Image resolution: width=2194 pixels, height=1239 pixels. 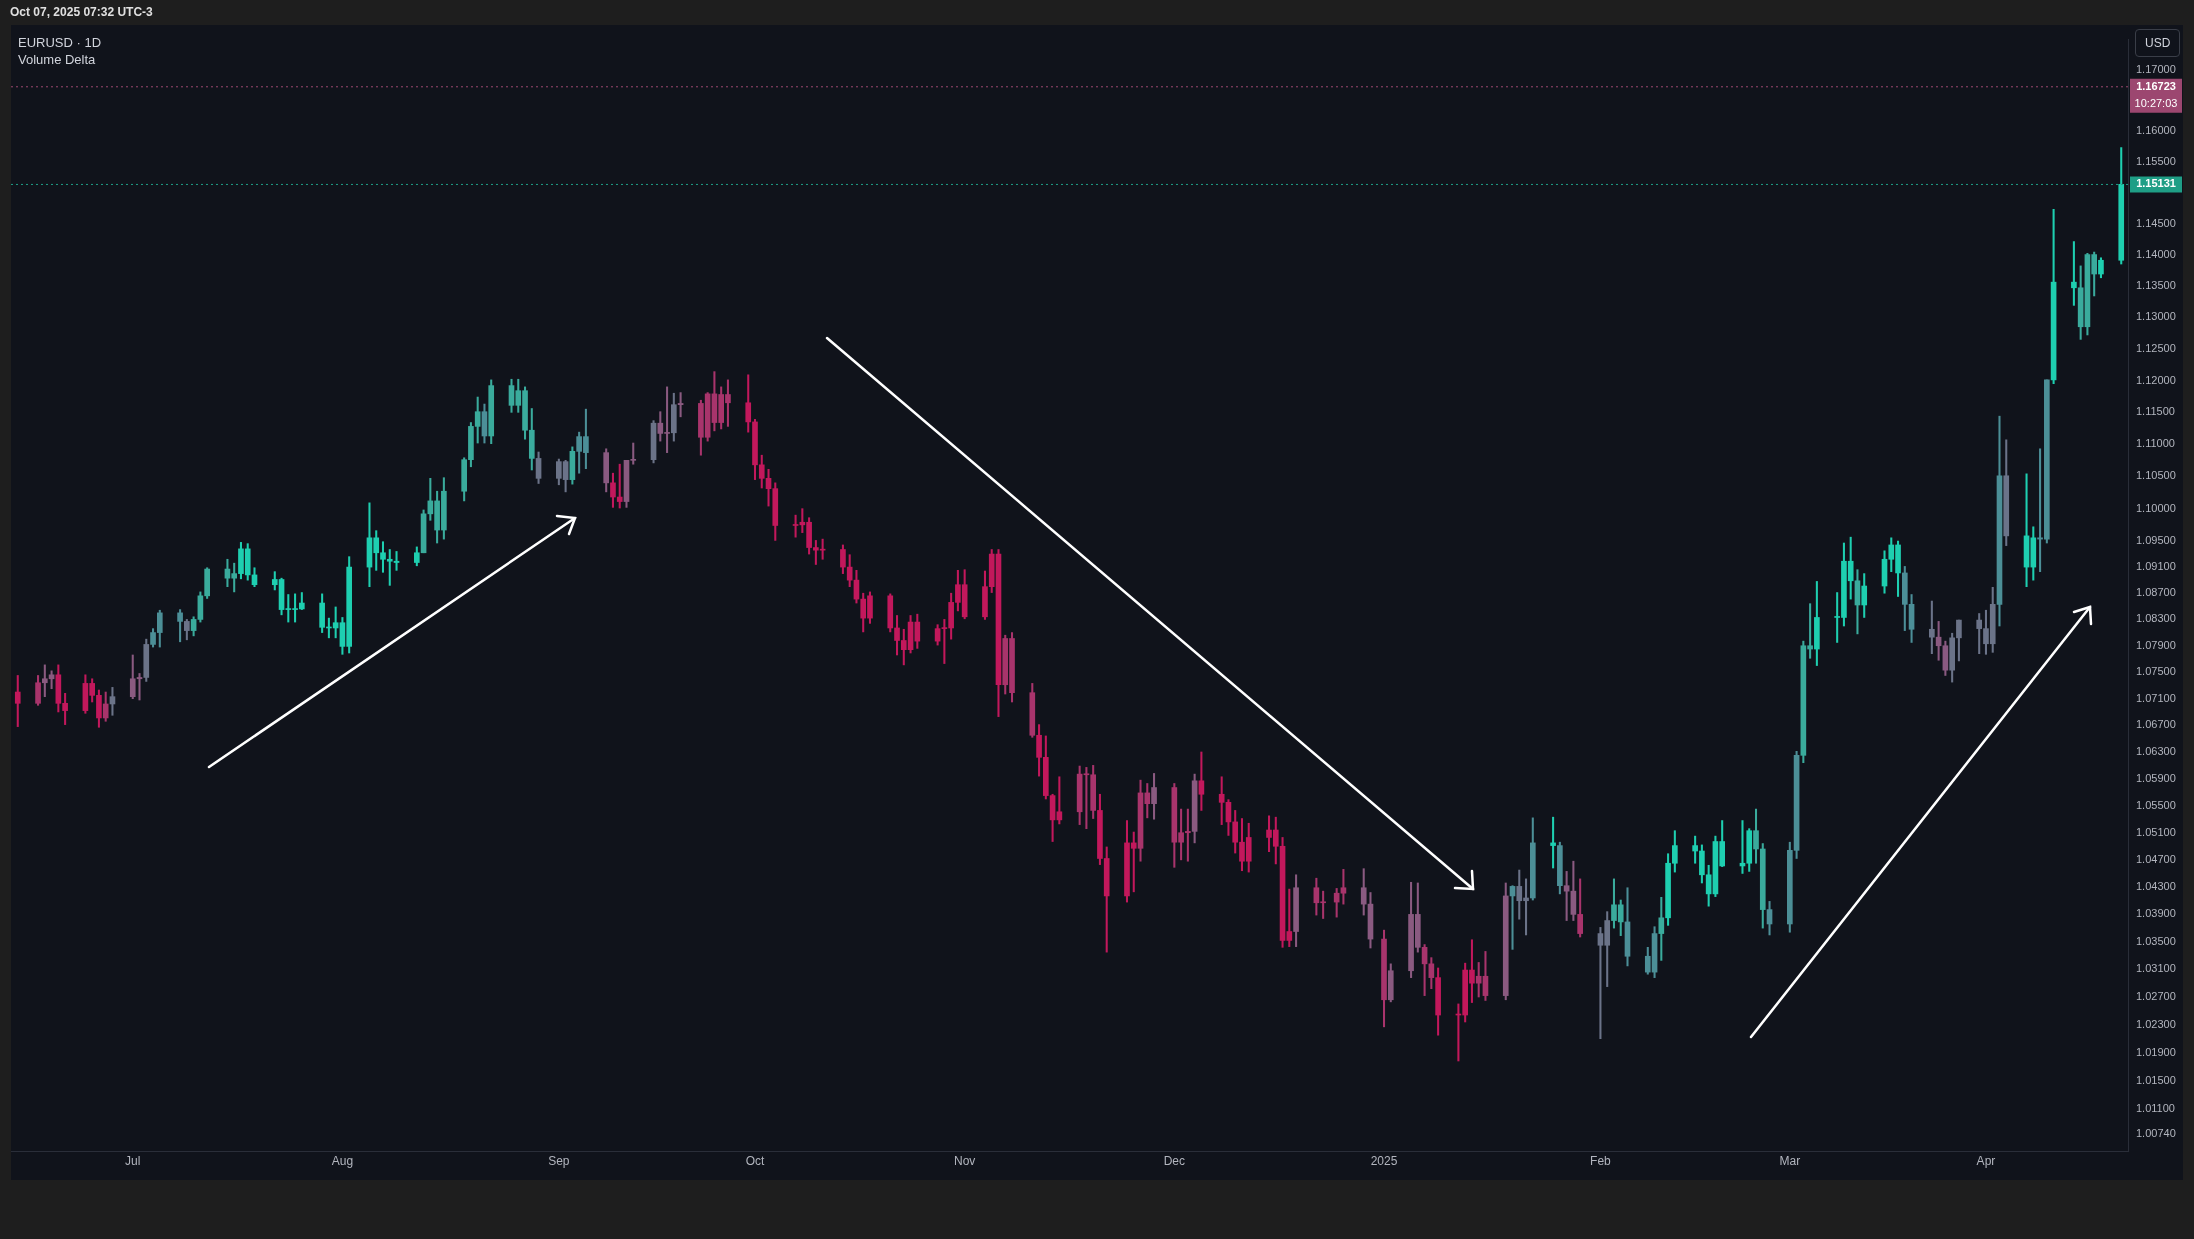 What do you see at coordinates (2156, 316) in the screenshot?
I see `y-tick-label: 1.13000` at bounding box center [2156, 316].